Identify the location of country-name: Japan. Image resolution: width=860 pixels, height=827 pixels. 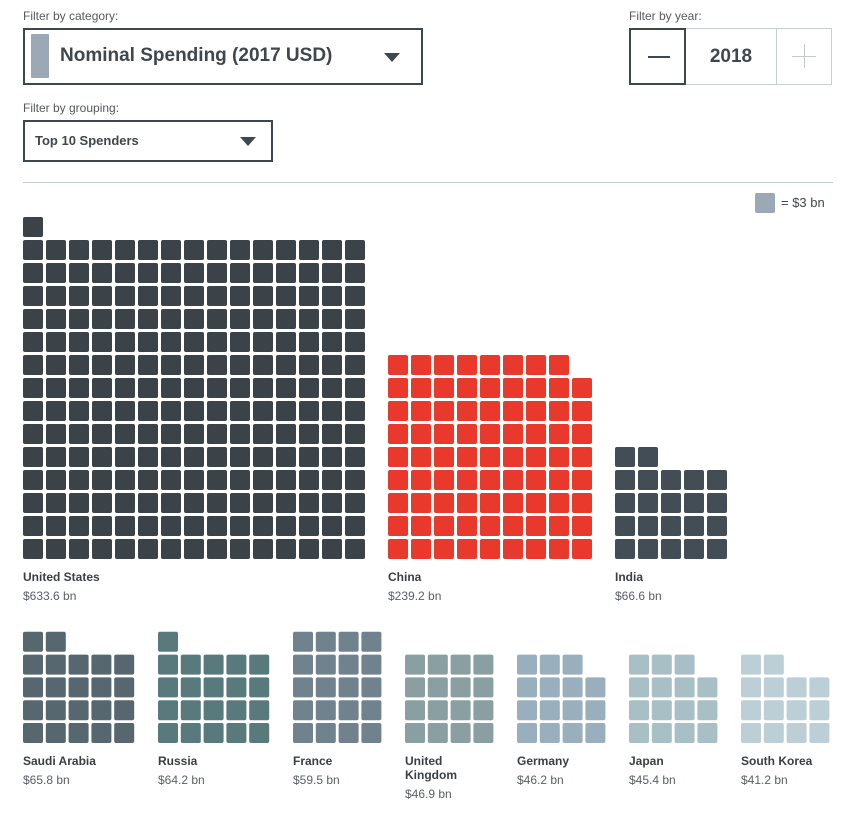
(646, 761).